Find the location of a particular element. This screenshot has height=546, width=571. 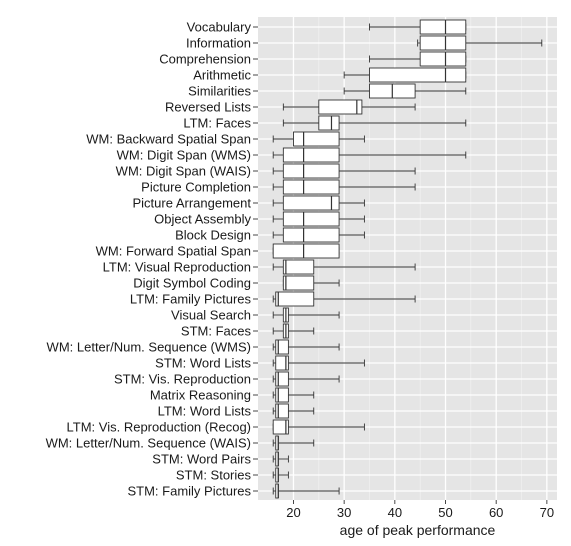

category-label: STM: Word Lists is located at coordinates (203, 363).